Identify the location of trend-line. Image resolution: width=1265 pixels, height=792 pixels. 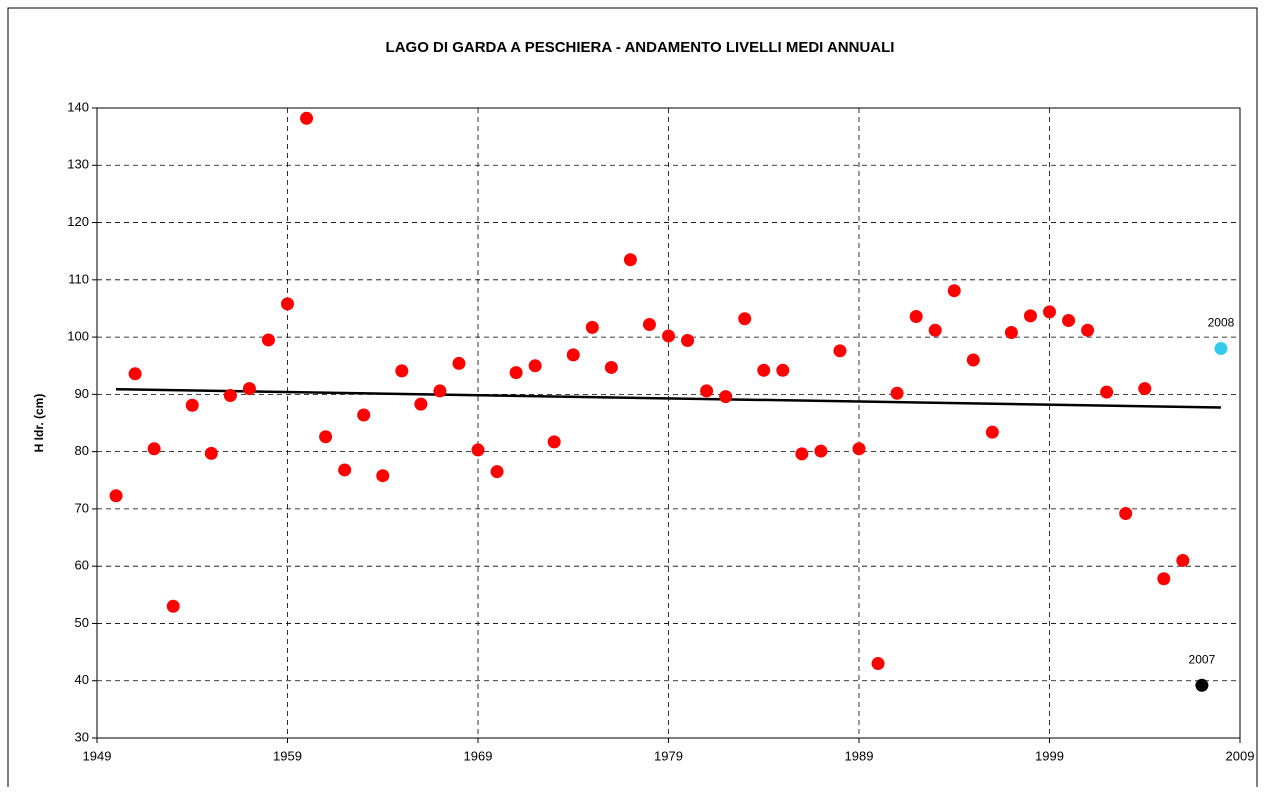
(668, 398).